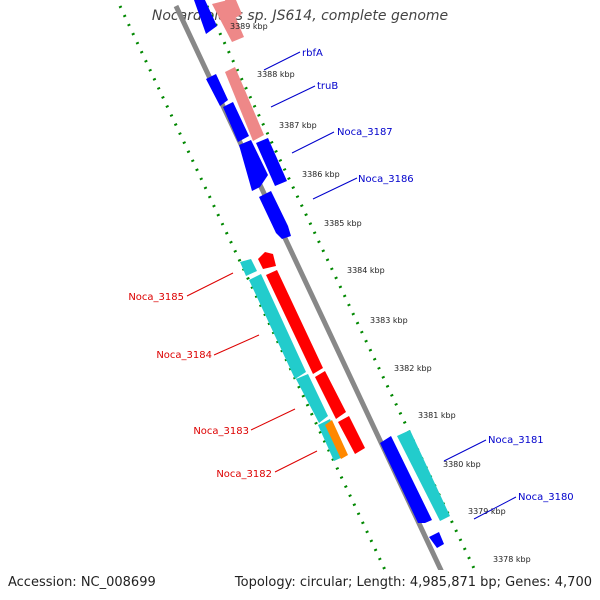 This screenshot has width=600, height=600. I want to click on leader-line-noca3186, so click(335, 188).